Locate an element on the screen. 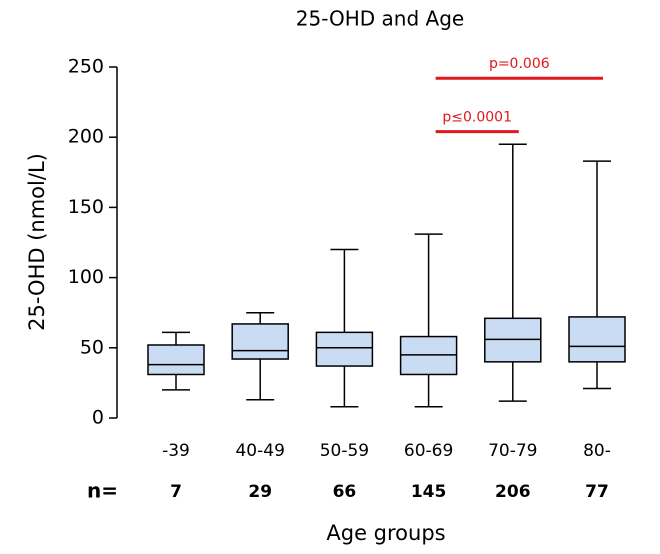 The image size is (660, 554). y-tick-label: 100 is located at coordinates (86, 277).